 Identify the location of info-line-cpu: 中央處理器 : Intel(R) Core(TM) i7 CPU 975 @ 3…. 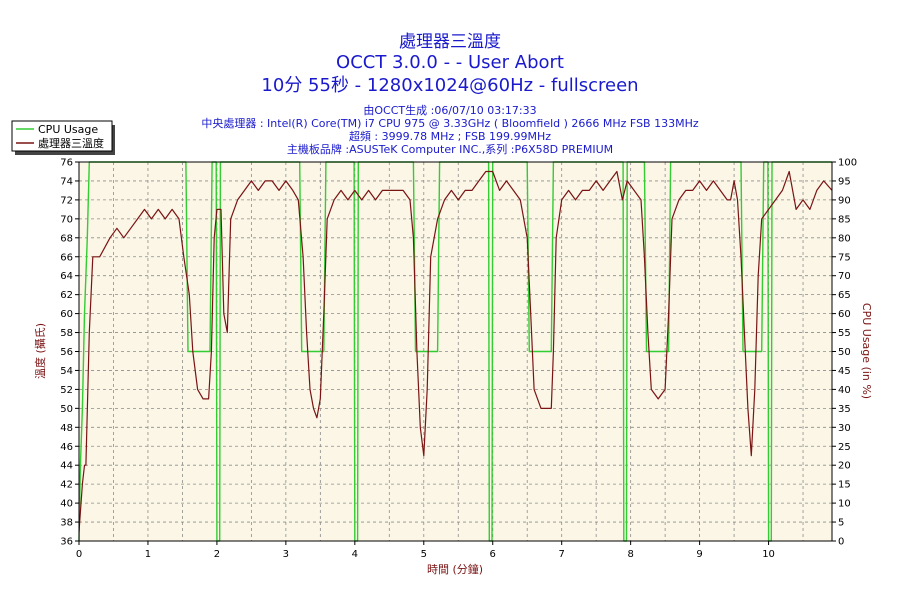
(450, 123).